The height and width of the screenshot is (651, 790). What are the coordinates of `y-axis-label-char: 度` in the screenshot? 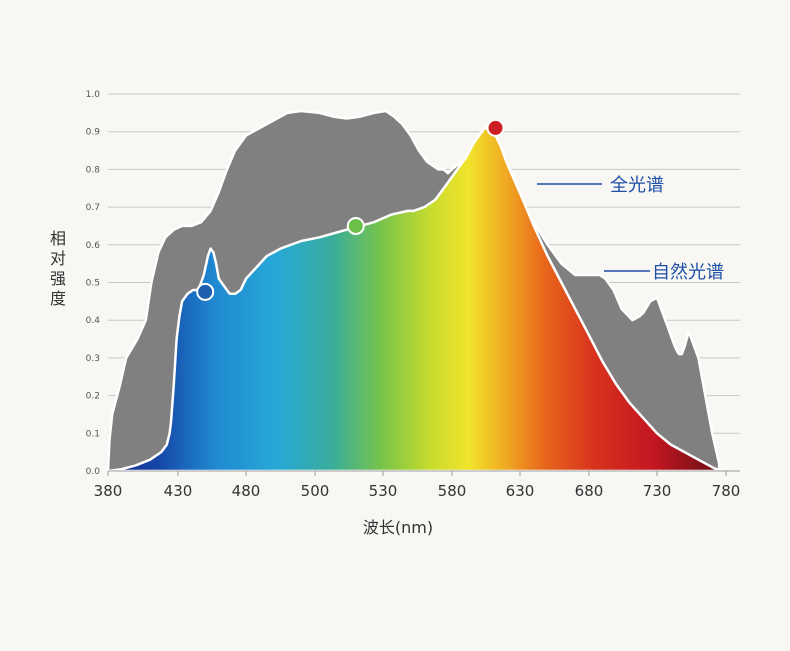 It's located at (58, 298).